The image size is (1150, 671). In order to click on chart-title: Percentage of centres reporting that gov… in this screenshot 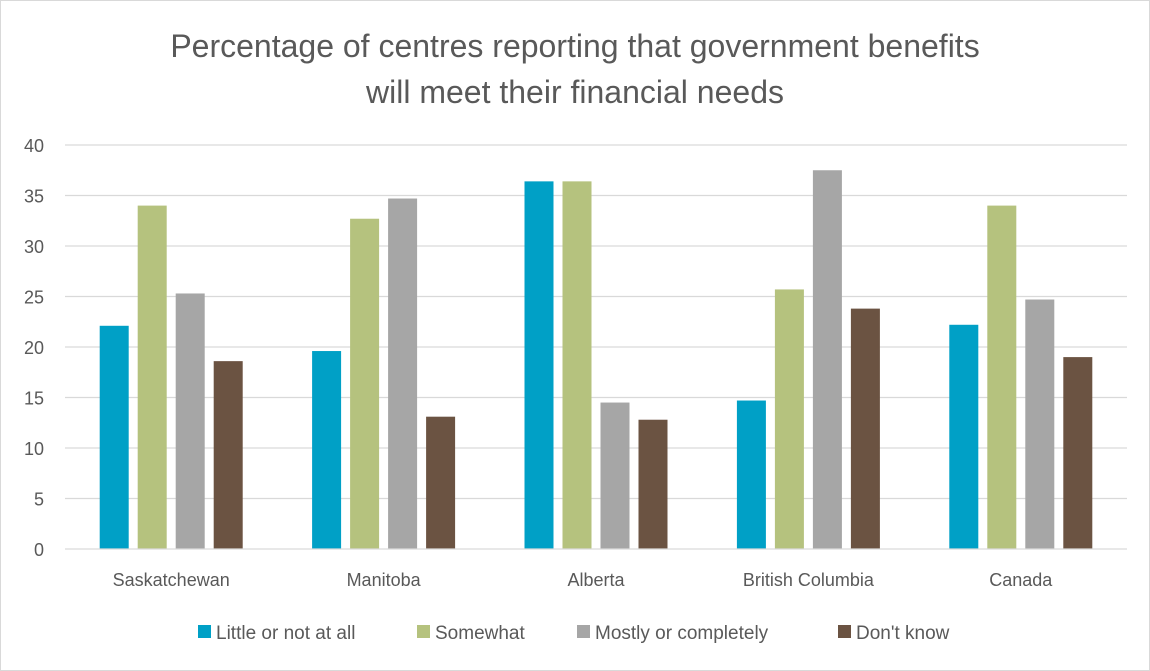, I will do `click(574, 69)`.